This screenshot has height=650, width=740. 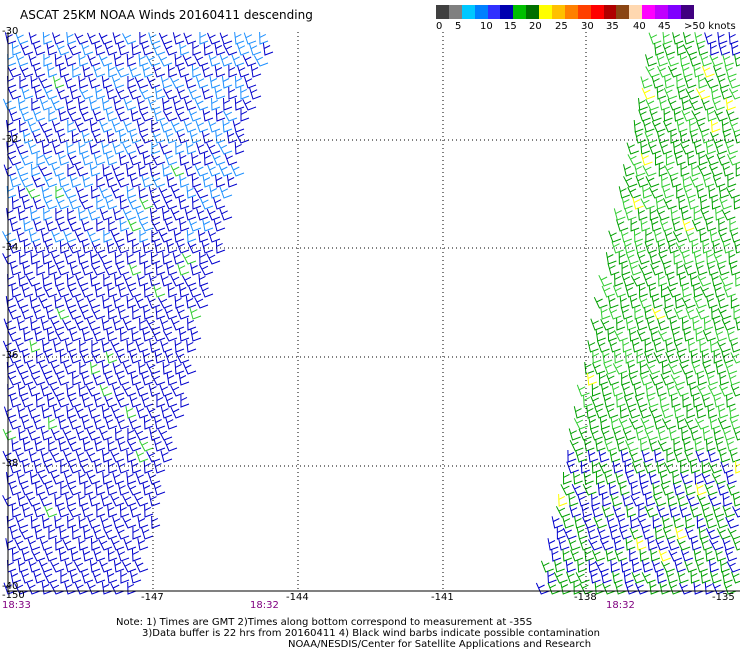 What do you see at coordinates (439, 26) in the screenshot?
I see `legend-label: 0` at bounding box center [439, 26].